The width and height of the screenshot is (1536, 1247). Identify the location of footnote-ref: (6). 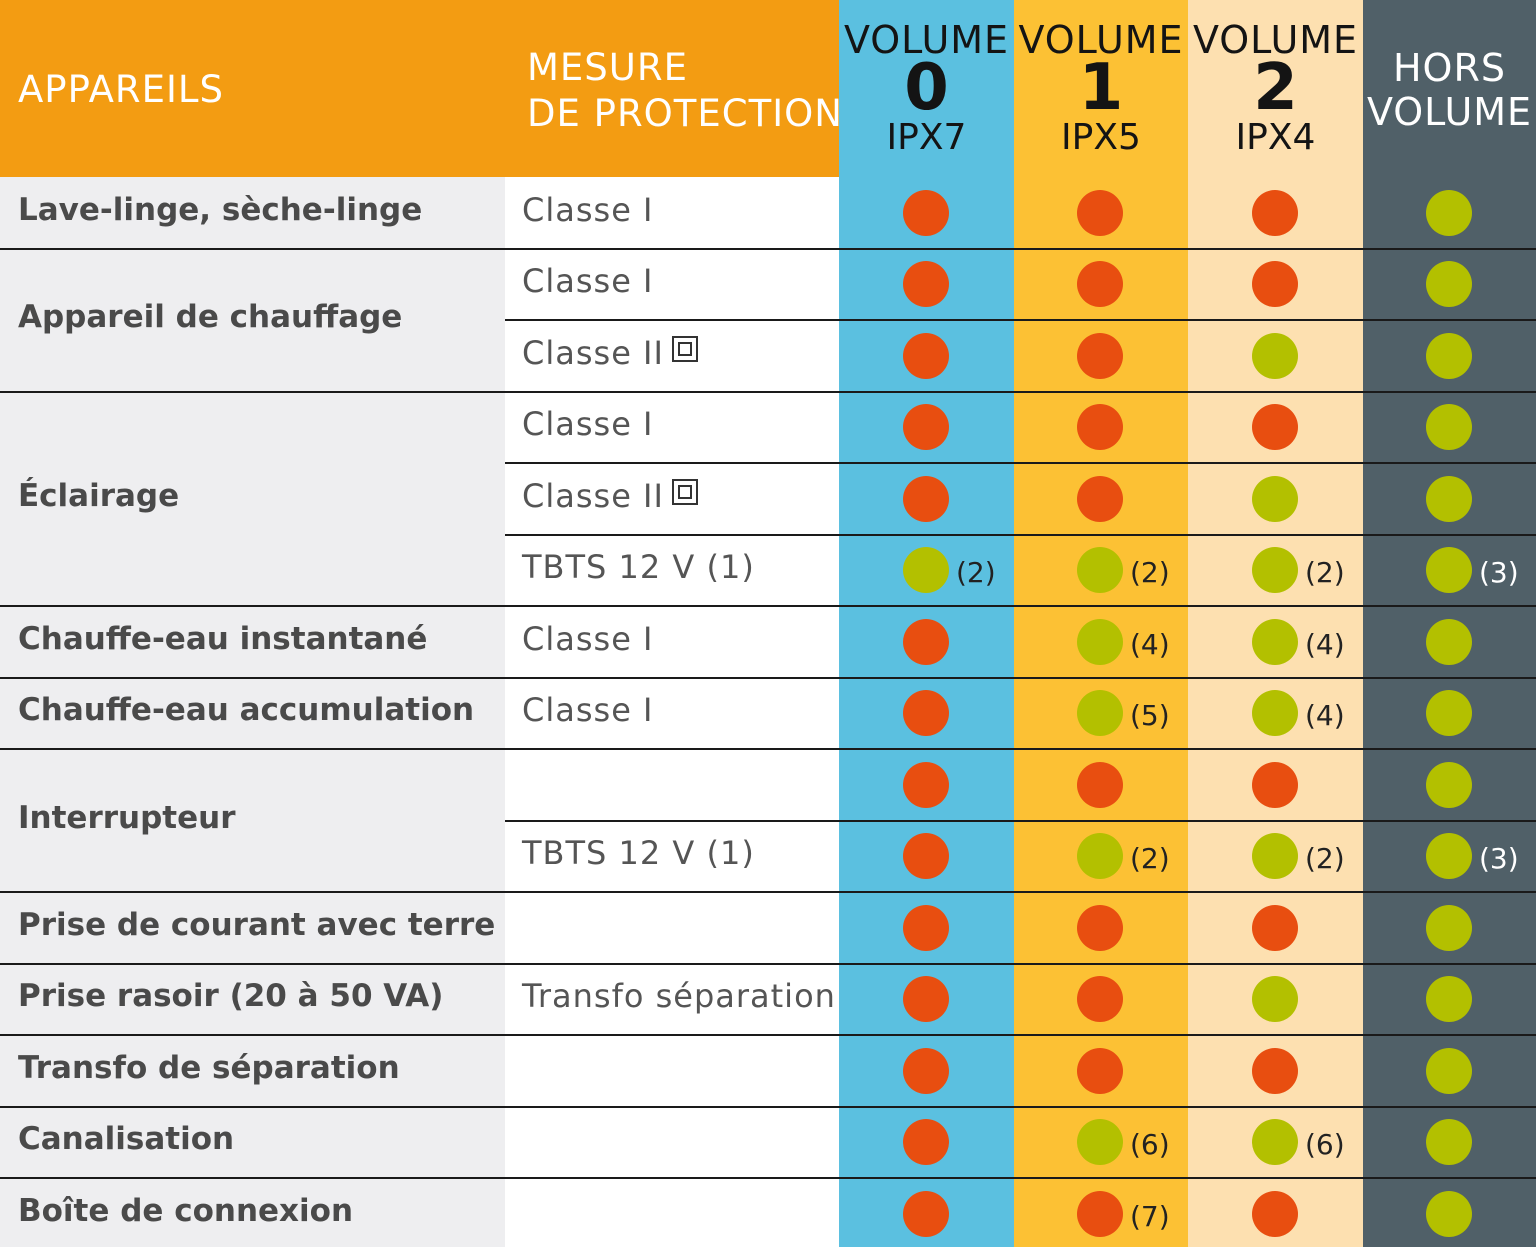
(1325, 1145).